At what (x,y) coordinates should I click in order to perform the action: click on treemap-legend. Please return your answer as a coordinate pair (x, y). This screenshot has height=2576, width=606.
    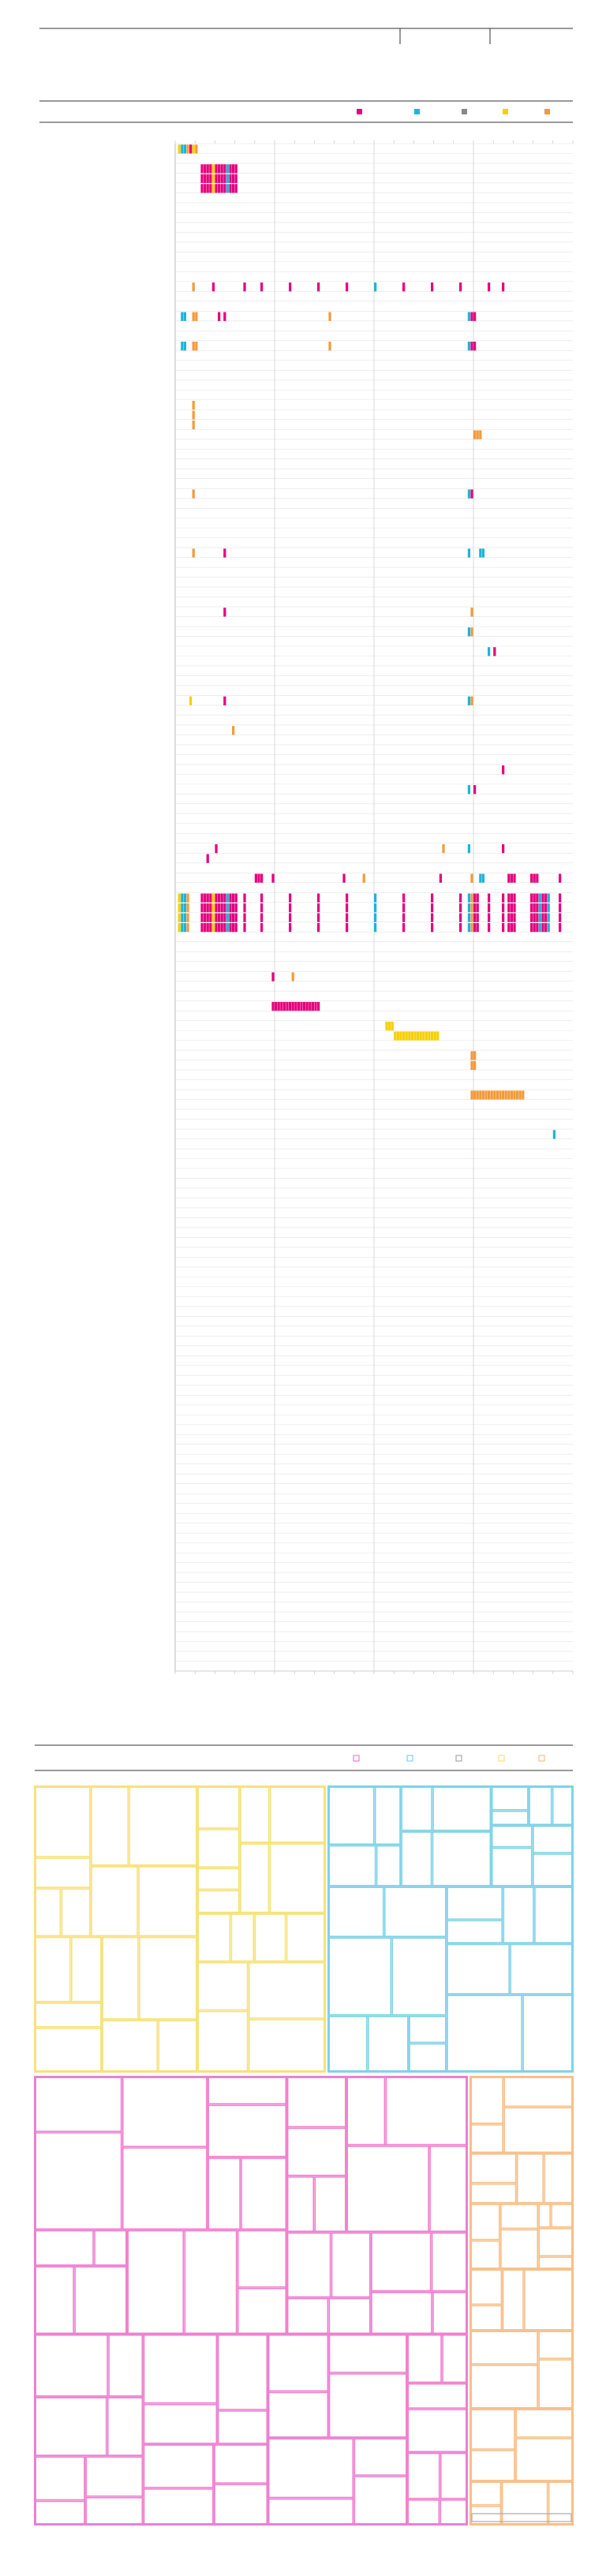
    Looking at the image, I should click on (304, 1757).